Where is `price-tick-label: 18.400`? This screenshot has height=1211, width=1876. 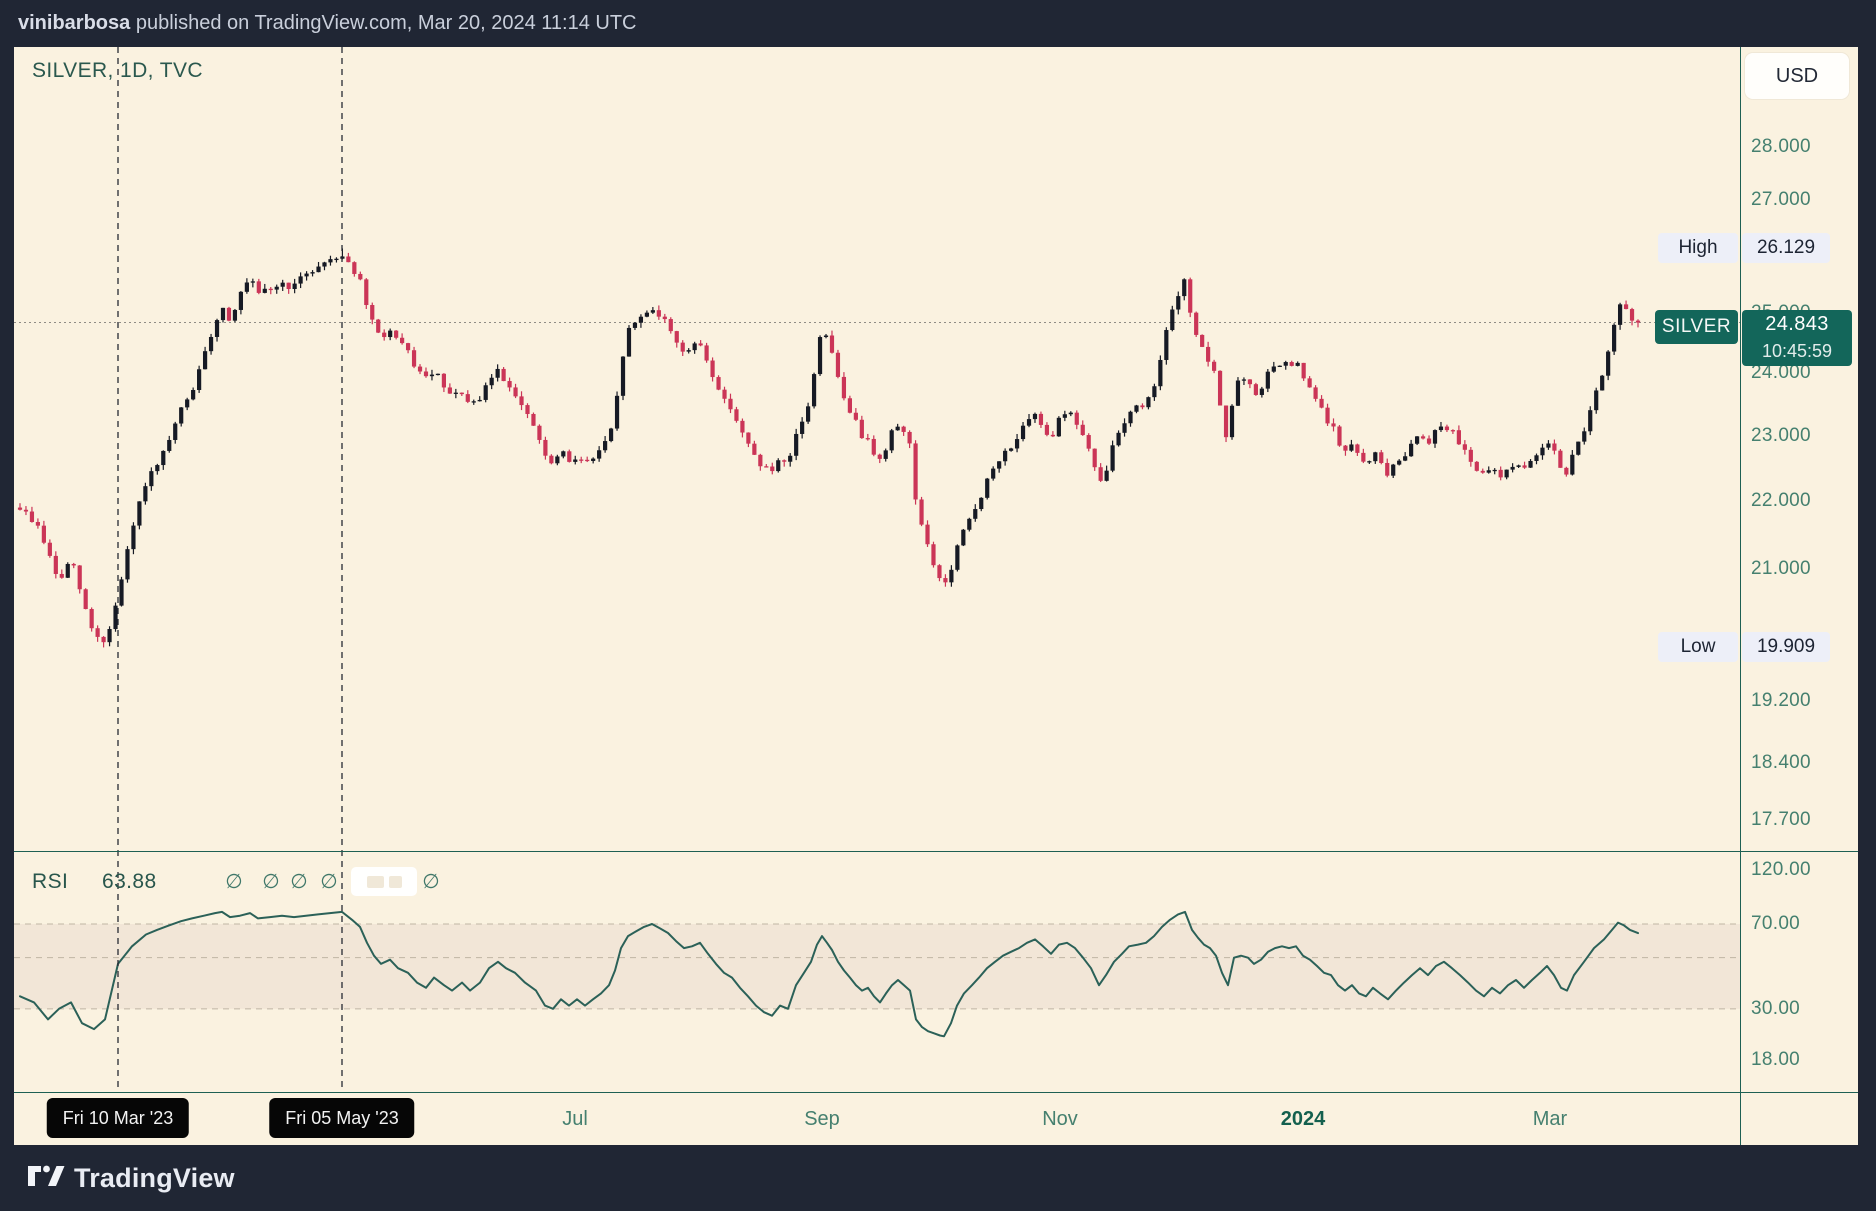 price-tick-label: 18.400 is located at coordinates (1781, 763).